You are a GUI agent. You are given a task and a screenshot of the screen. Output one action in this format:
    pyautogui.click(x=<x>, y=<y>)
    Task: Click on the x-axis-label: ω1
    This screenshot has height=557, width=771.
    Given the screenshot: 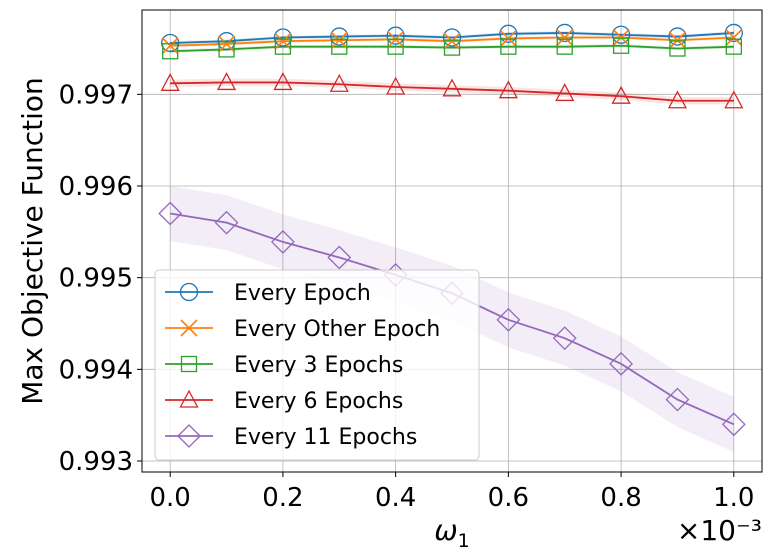 What is the action you would take?
    pyautogui.click(x=452, y=533)
    